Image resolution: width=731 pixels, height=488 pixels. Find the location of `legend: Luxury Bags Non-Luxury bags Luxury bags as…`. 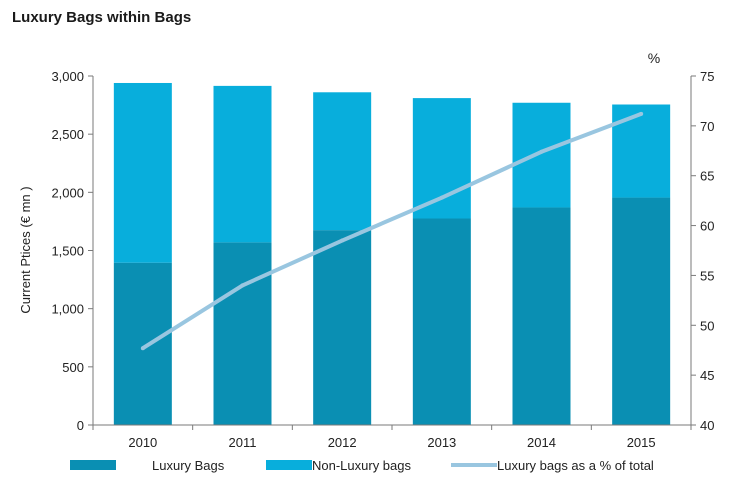

legend: Luxury Bags Non-Luxury bags Luxury bags as… is located at coordinates (362, 465).